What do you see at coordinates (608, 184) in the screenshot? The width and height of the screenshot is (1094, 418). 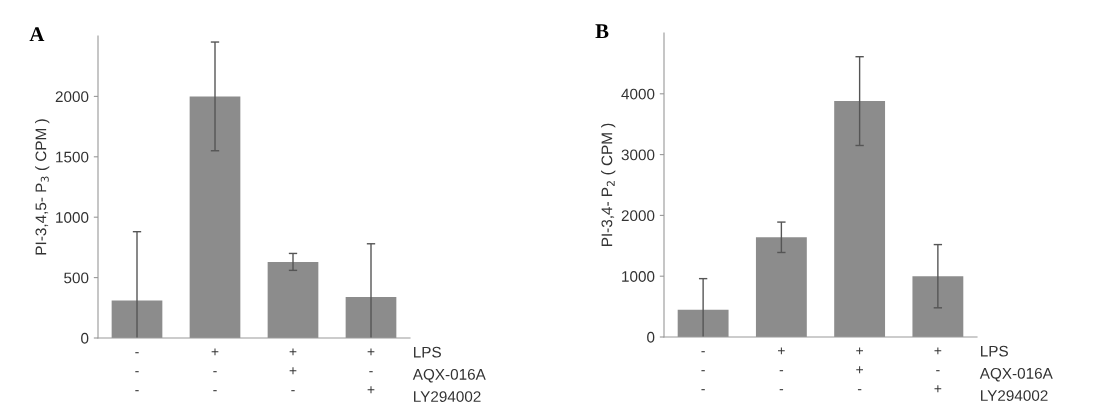 I see `y-axis-title: PI-3,4- P$_{2}$ ( CPM )` at bounding box center [608, 184].